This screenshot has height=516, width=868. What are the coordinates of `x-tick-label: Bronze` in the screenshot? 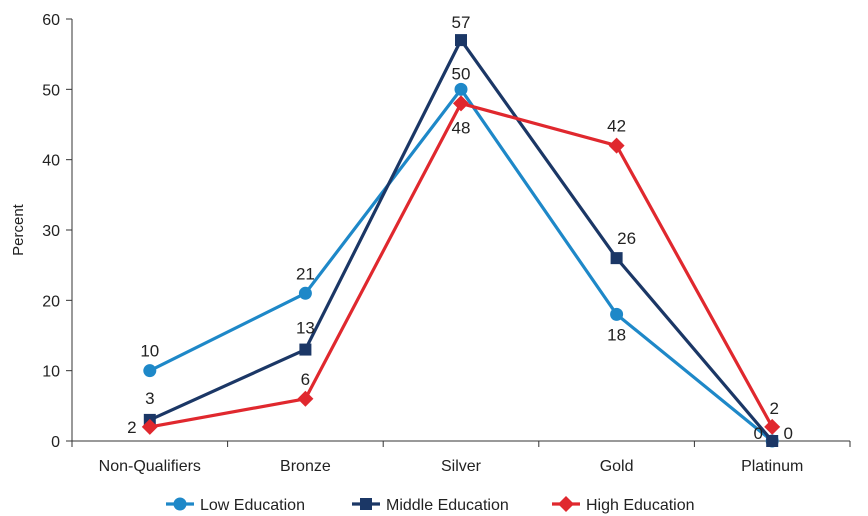 It's located at (305, 466).